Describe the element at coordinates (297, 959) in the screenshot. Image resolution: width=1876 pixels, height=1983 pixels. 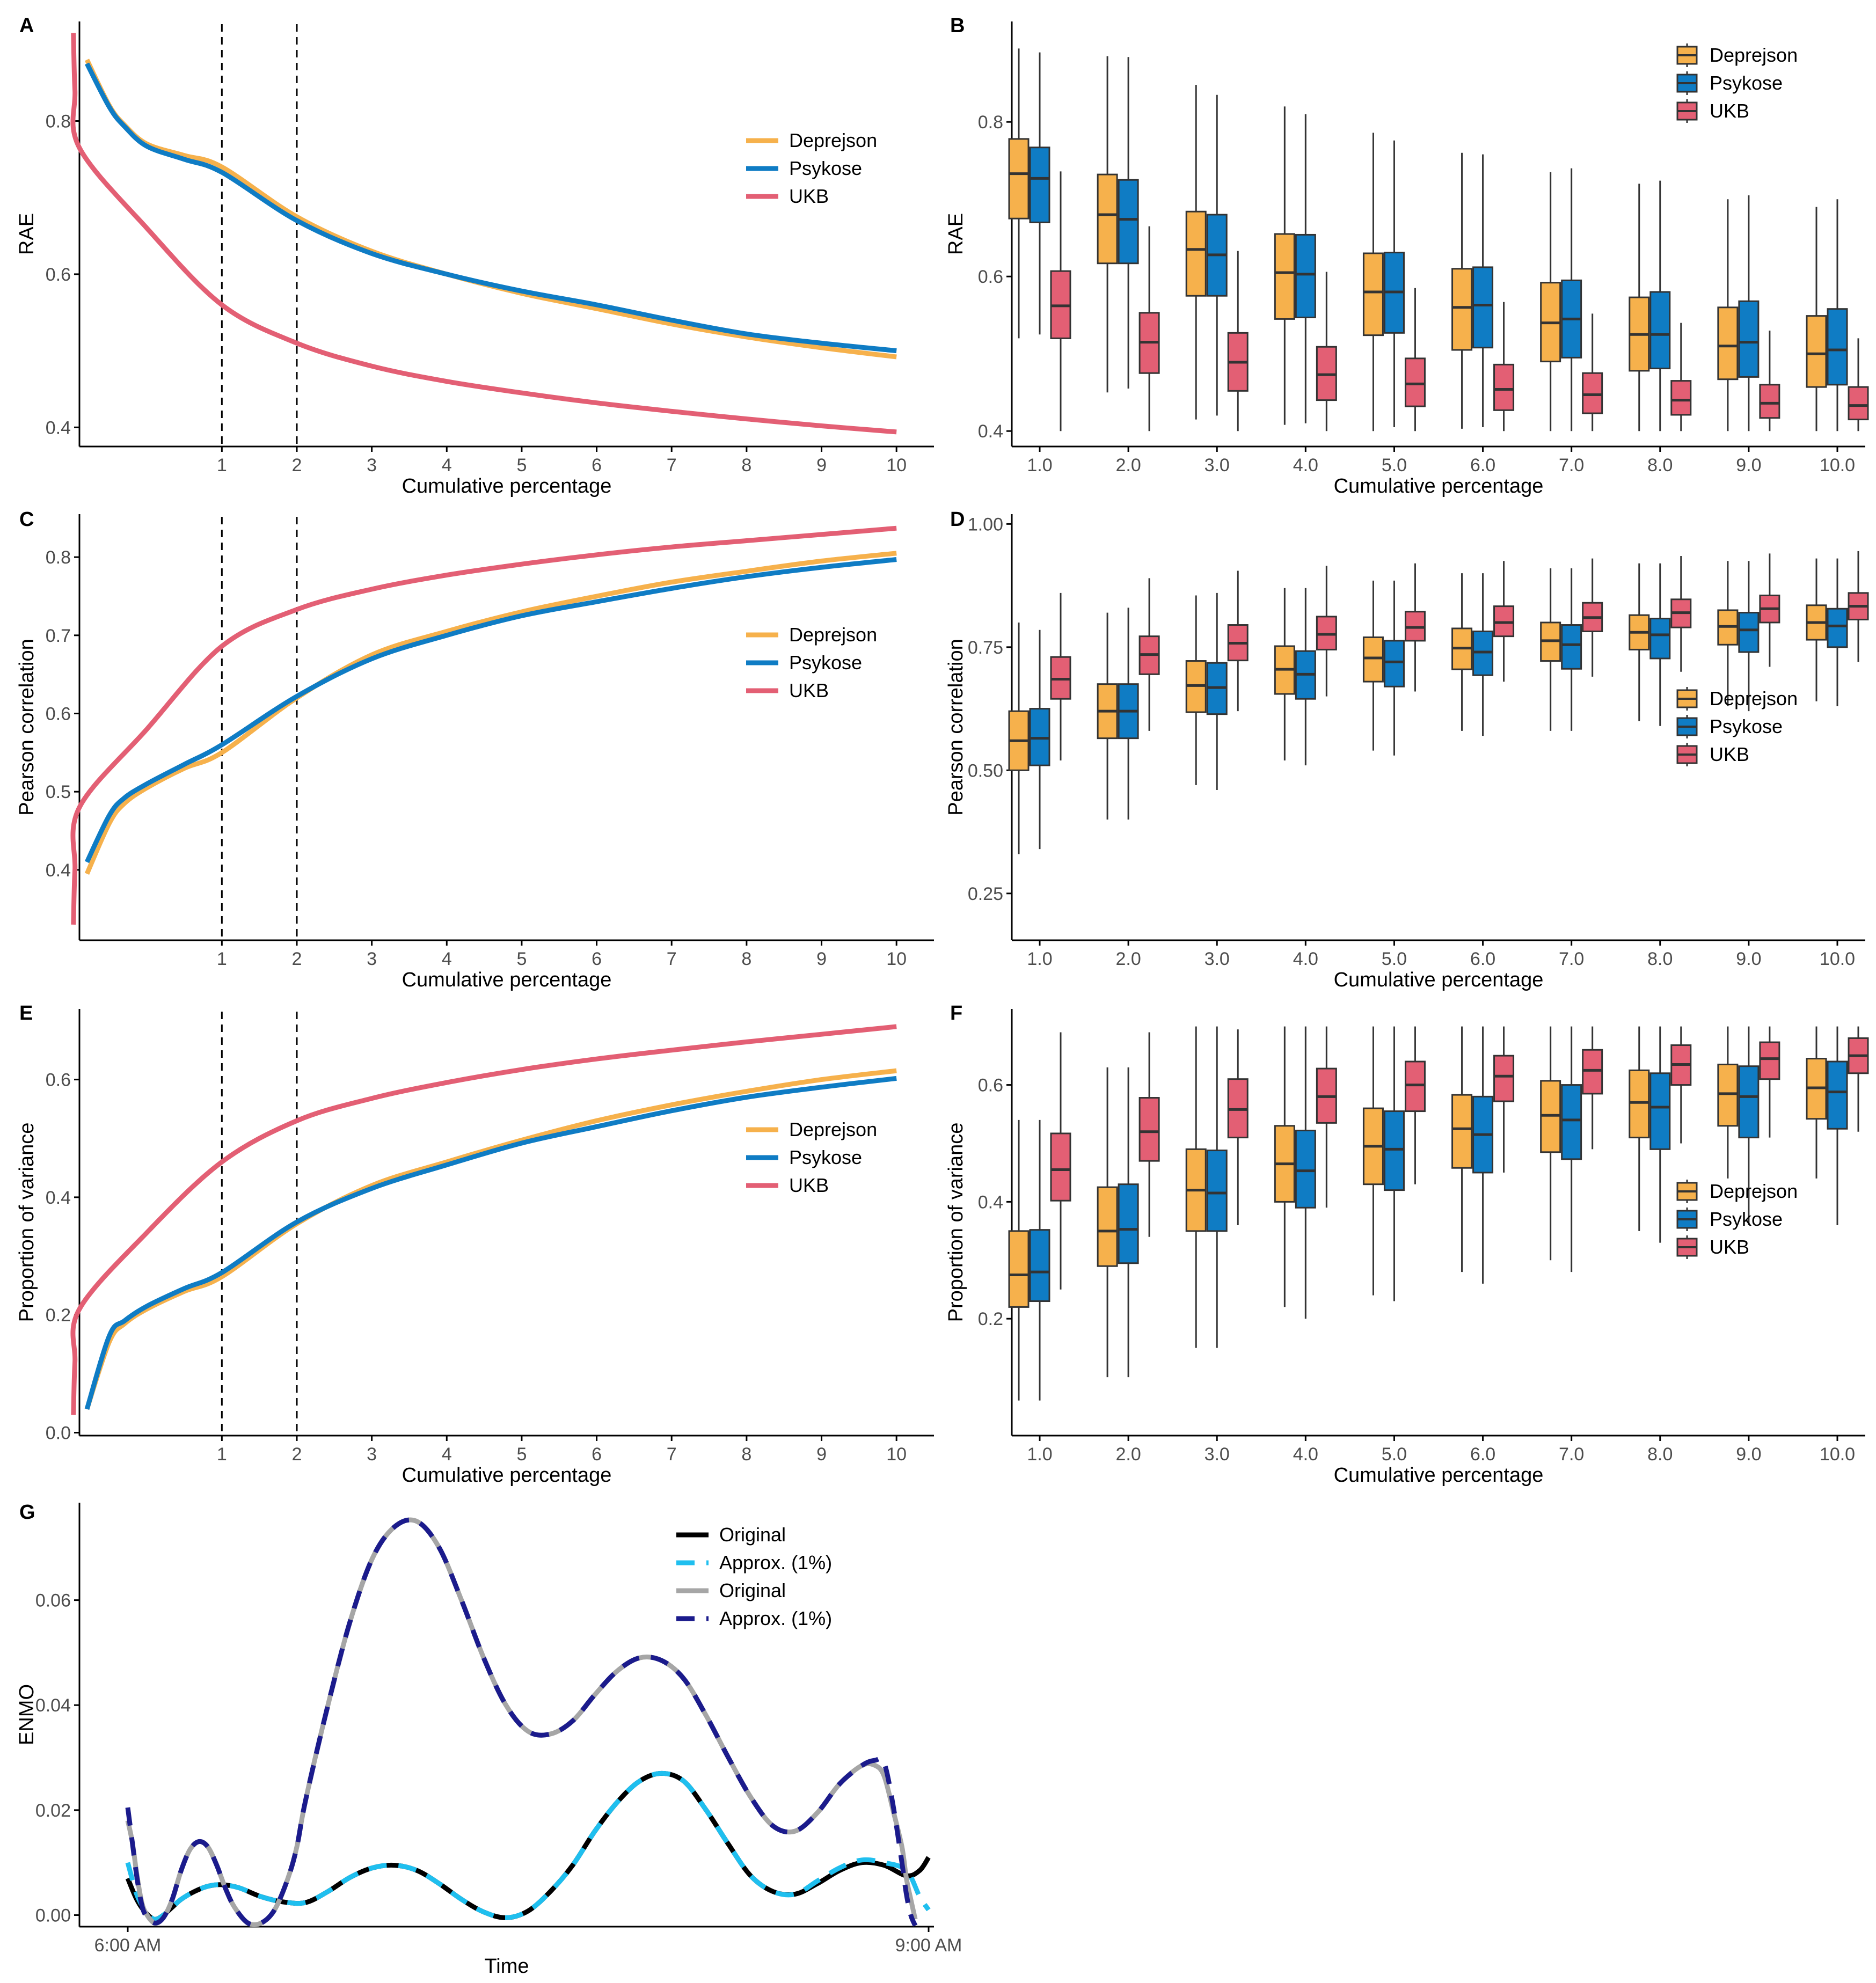
I see `x-tick-label: 2` at that location.